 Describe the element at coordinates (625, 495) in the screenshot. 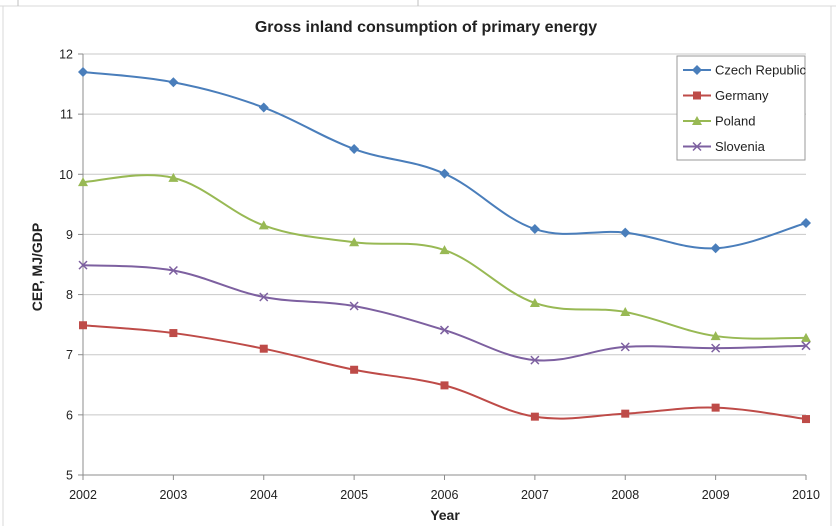

I see `x-tick-label: 2008` at that location.